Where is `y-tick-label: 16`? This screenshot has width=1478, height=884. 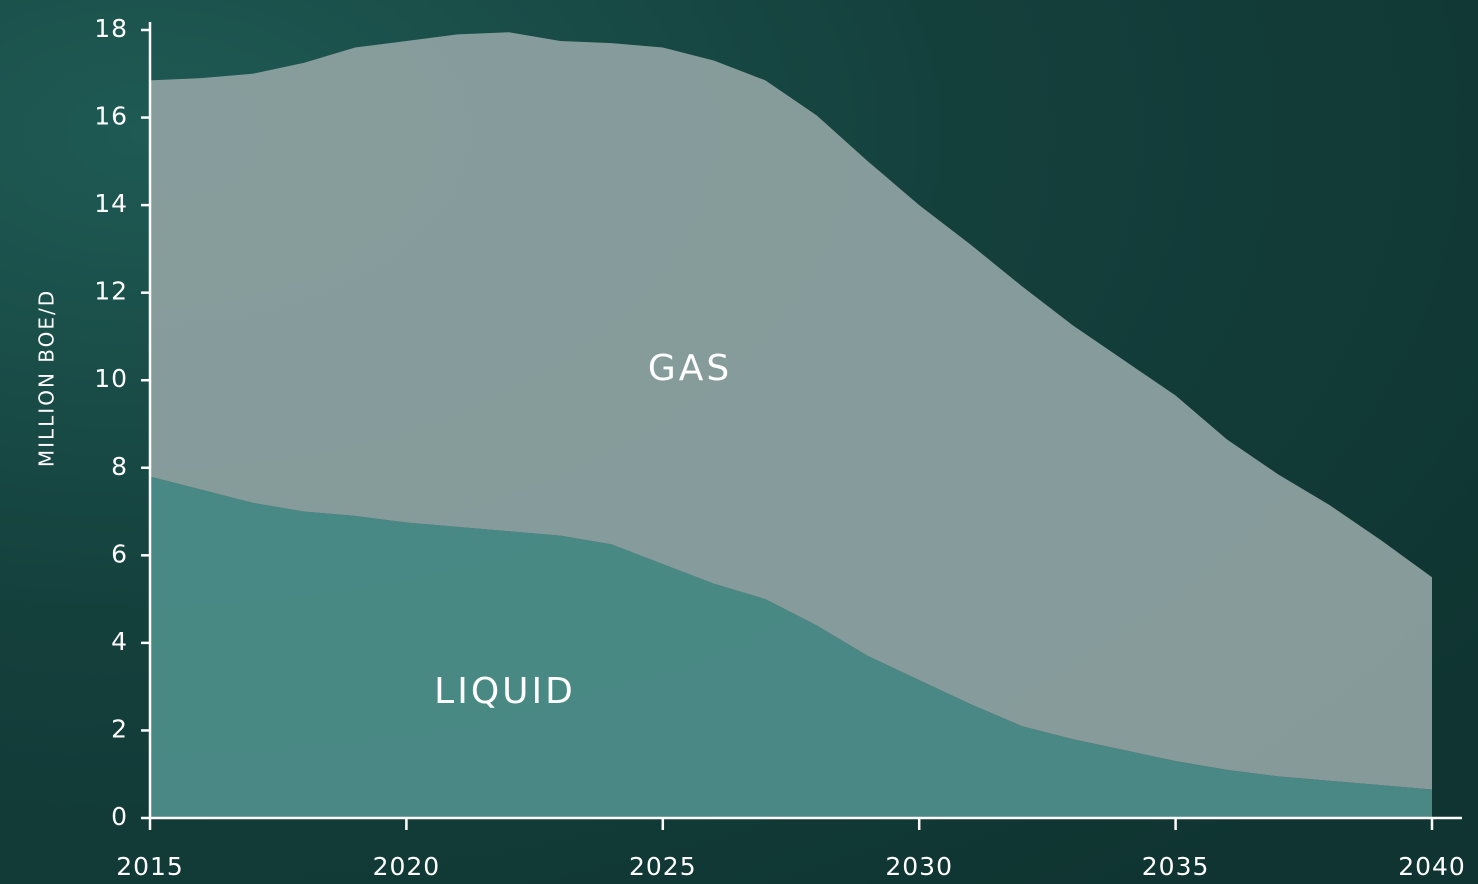 y-tick-label: 16 is located at coordinates (111, 116).